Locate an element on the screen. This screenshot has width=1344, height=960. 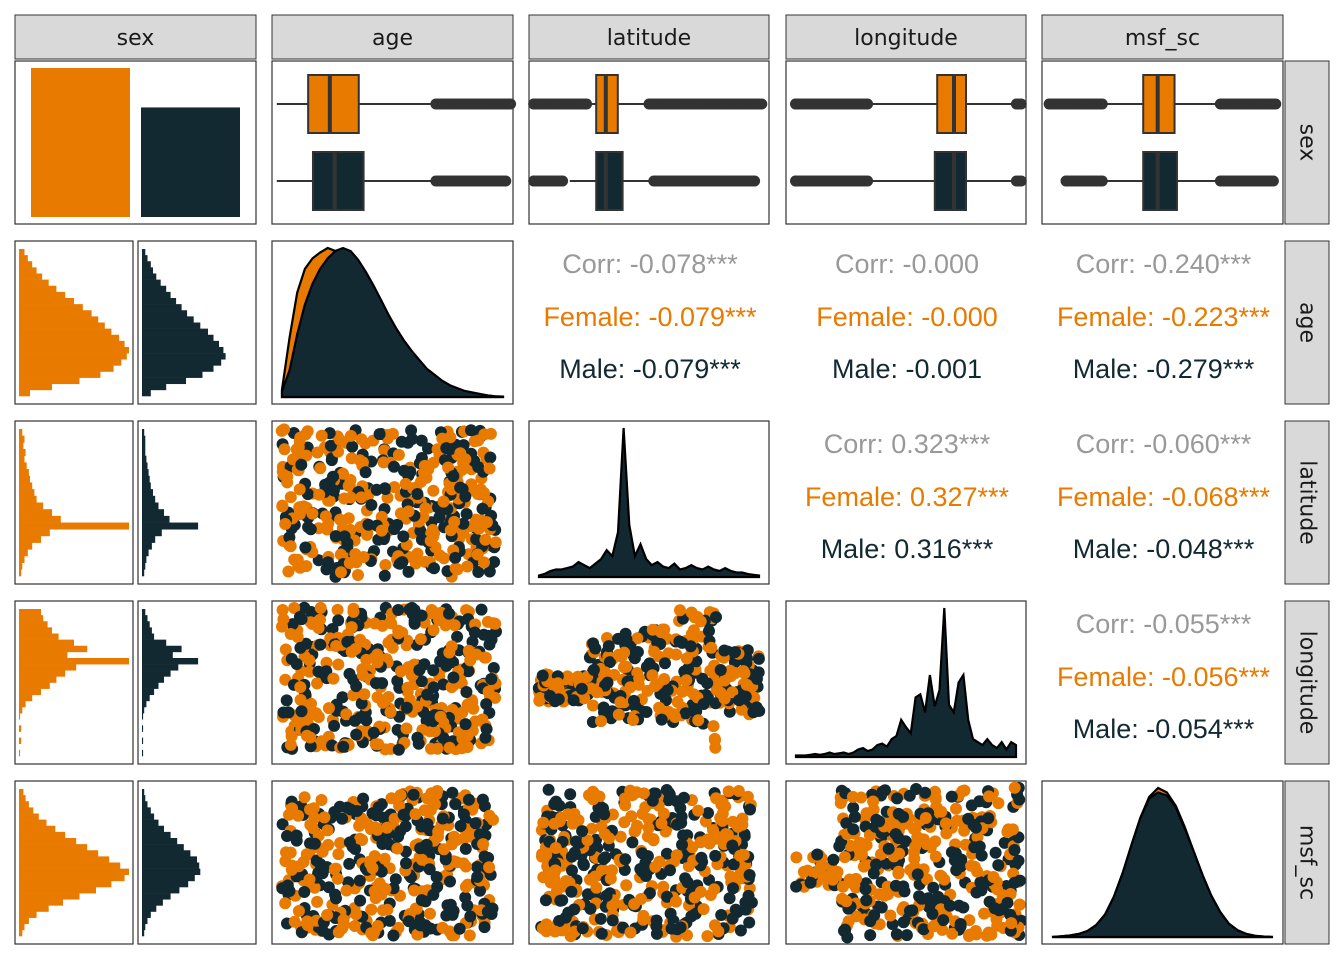
box is located at coordinates (333, 104).